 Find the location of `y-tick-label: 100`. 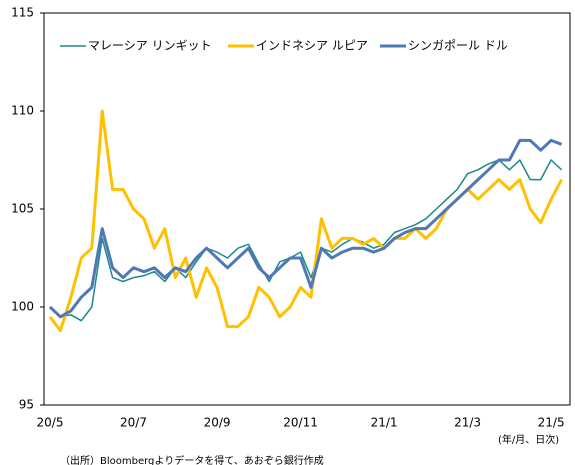

y-tick-label: 100 is located at coordinates (22, 307).